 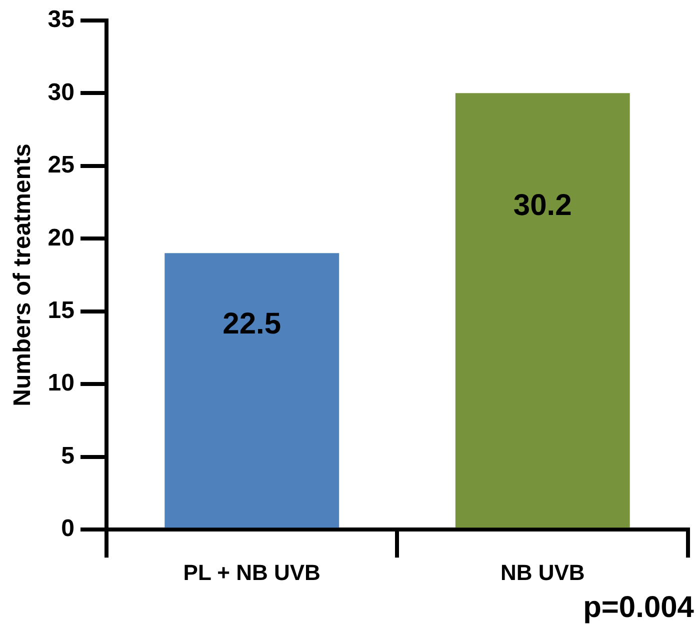 What do you see at coordinates (542, 572) in the screenshot?
I see `x-tick-label: NB UVB` at bounding box center [542, 572].